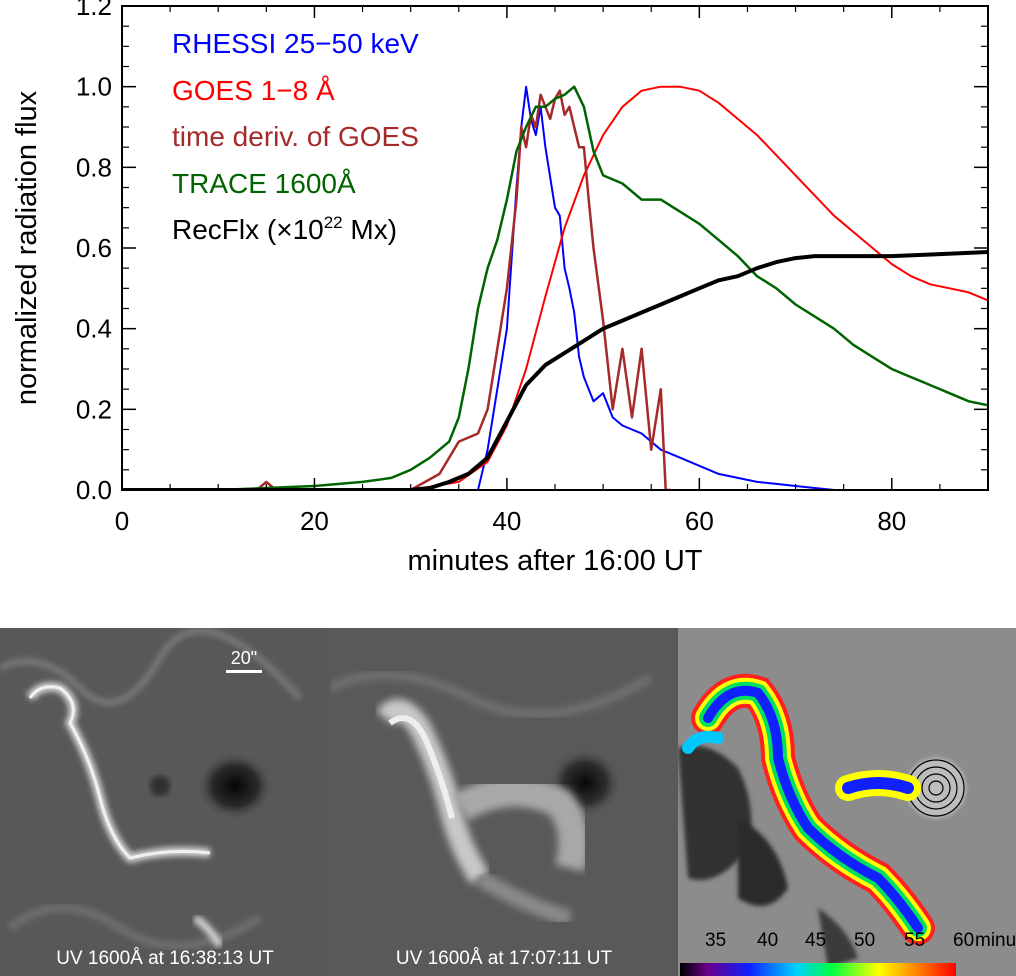  I want to click on ribbon-map-panel: 35 40 45 50 55 60 minutes, so click(847, 802).